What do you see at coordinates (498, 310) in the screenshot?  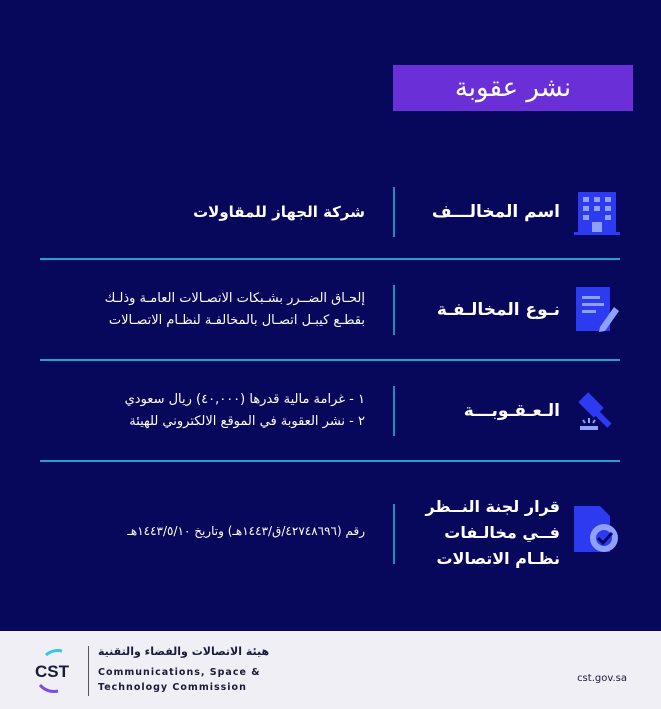 I see `row-label: نـوع المخالـفـة` at bounding box center [498, 310].